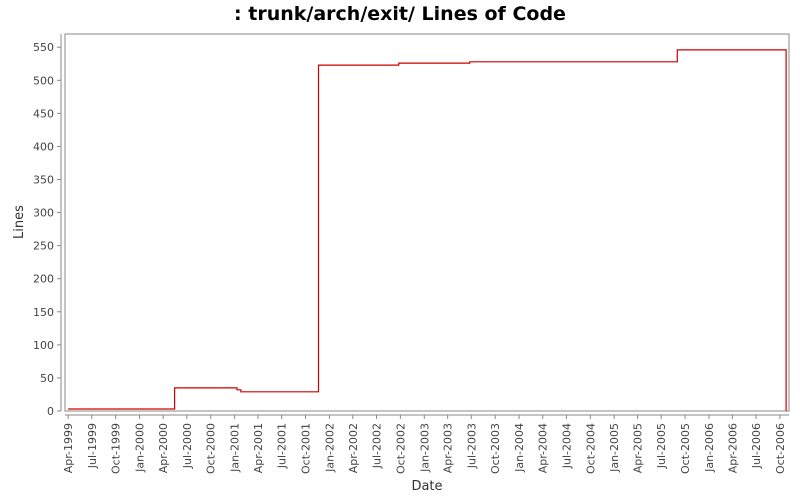  Describe the element at coordinates (163, 448) in the screenshot. I see `x-tick-label: Apr-2000` at that location.